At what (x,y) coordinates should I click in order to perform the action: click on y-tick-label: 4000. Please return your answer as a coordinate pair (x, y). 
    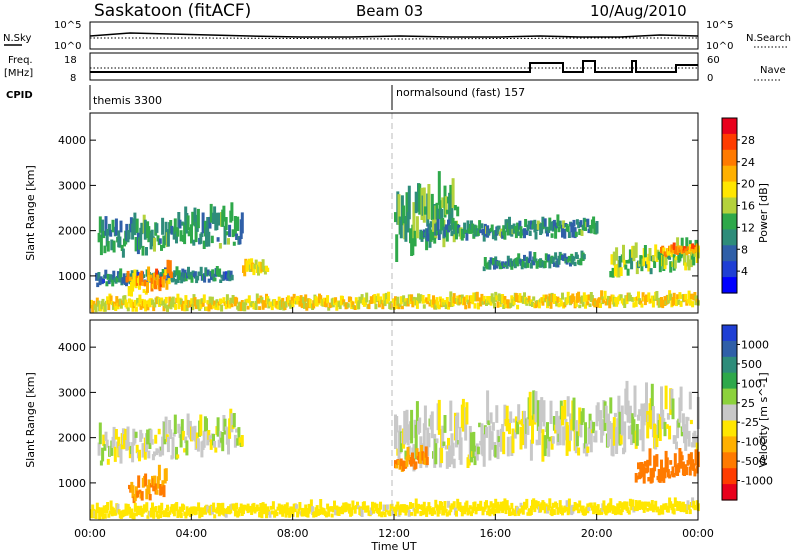
    Looking at the image, I should click on (72, 347).